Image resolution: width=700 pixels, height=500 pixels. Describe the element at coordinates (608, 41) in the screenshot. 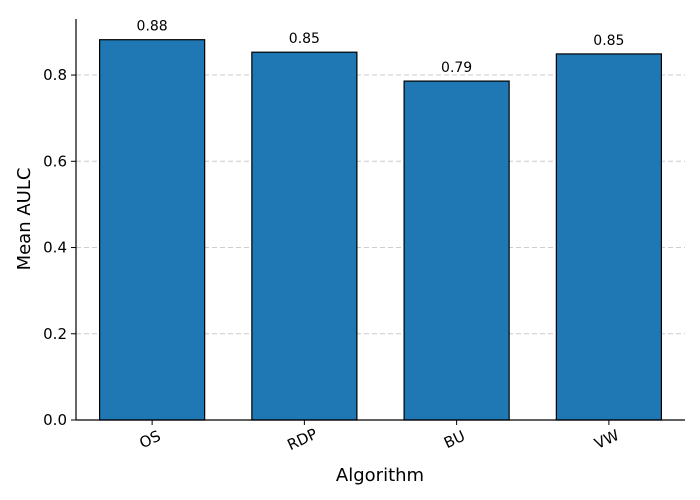

I see `data-label-vw: 0.85` at that location.